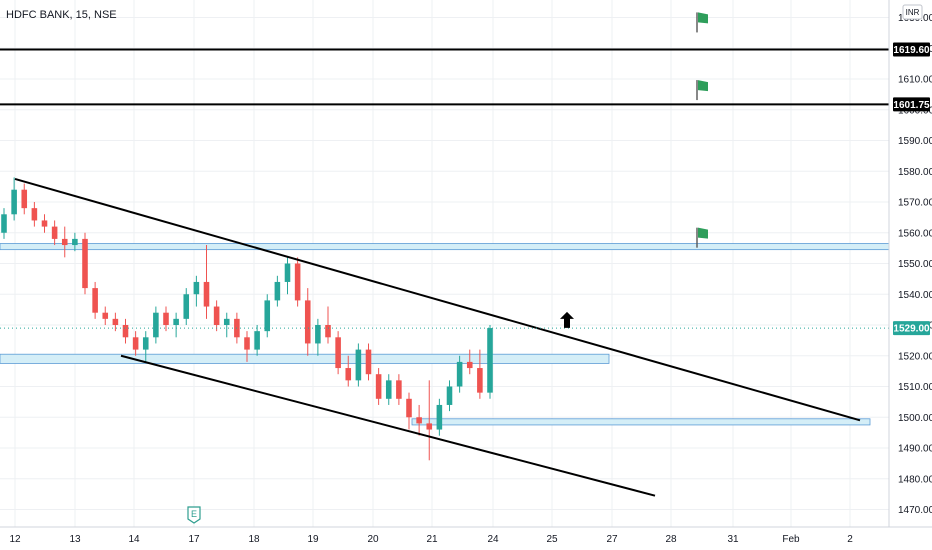 This screenshot has height=550, width=932. What do you see at coordinates (915, 356) in the screenshot?
I see `y-tick-label: 1520.00` at bounding box center [915, 356].